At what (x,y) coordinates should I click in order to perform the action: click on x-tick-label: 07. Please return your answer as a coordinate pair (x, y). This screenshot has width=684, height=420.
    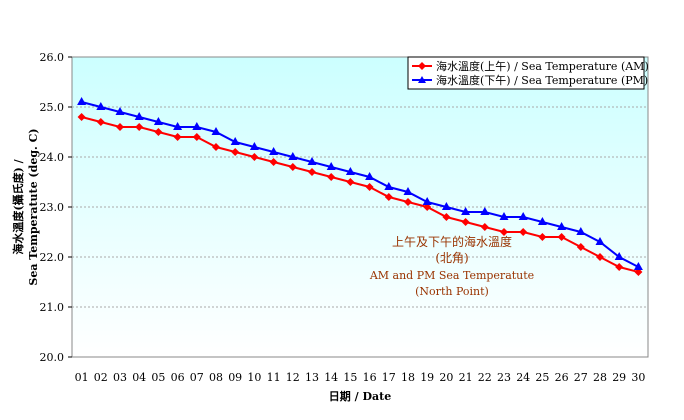
    Looking at the image, I should click on (197, 377).